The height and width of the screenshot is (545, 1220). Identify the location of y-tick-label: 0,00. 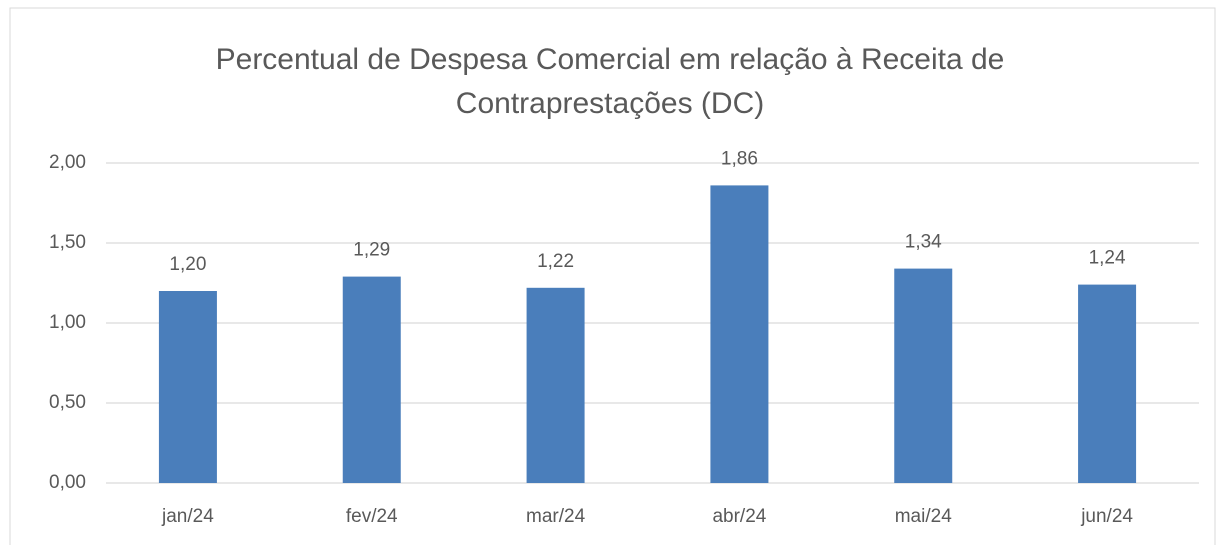
(67, 482).